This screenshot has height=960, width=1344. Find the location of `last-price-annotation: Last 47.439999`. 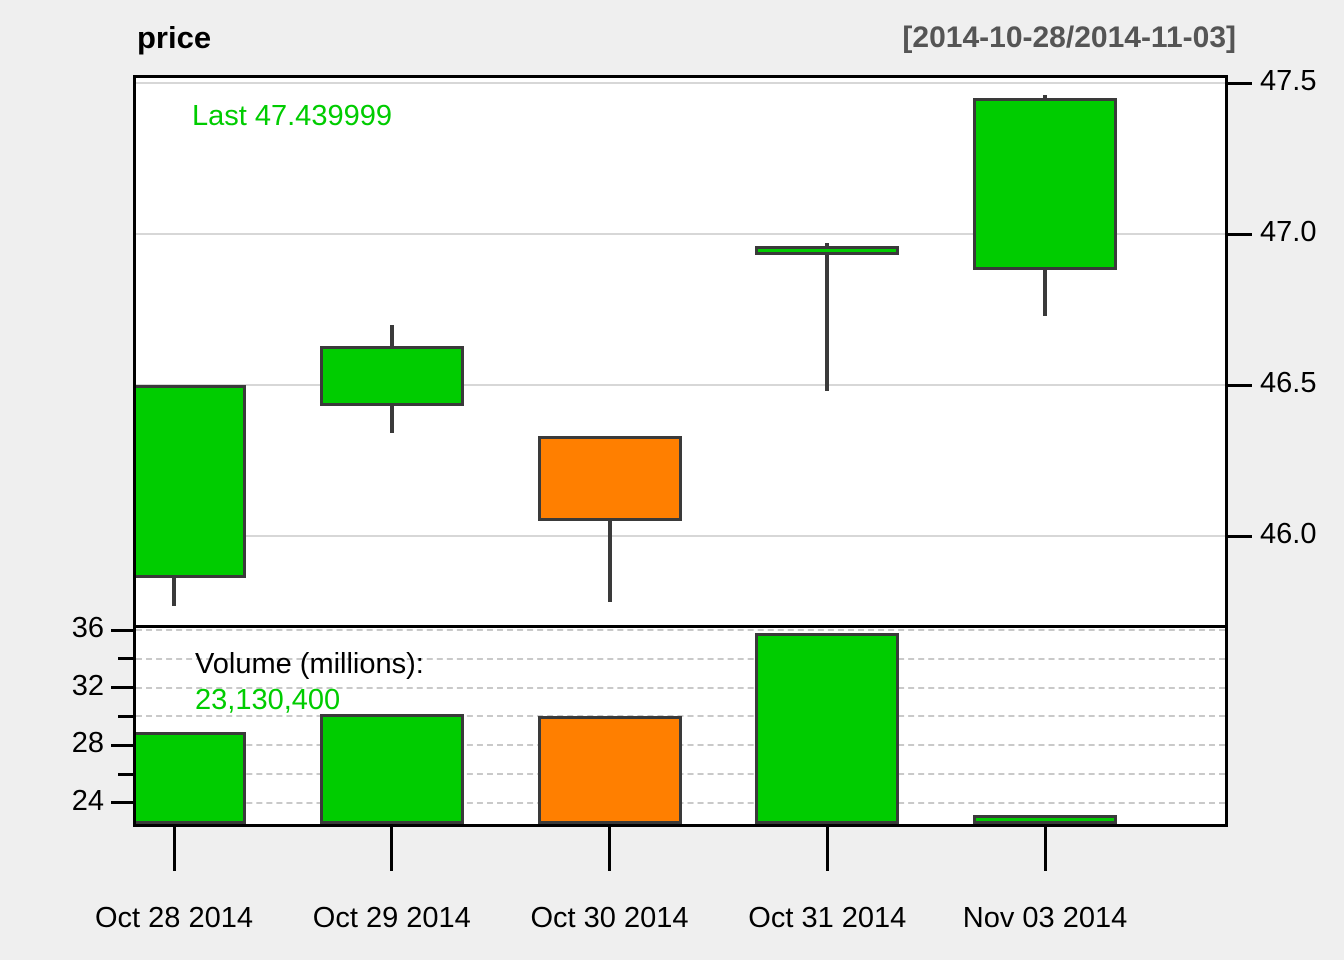

last-price-annotation: Last 47.439999 is located at coordinates (292, 116).